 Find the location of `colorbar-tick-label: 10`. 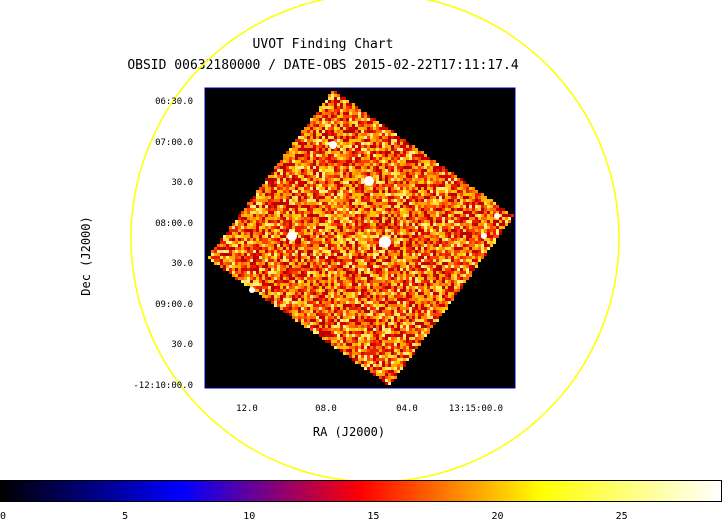

colorbar-tick-label: 10 is located at coordinates (249, 516).